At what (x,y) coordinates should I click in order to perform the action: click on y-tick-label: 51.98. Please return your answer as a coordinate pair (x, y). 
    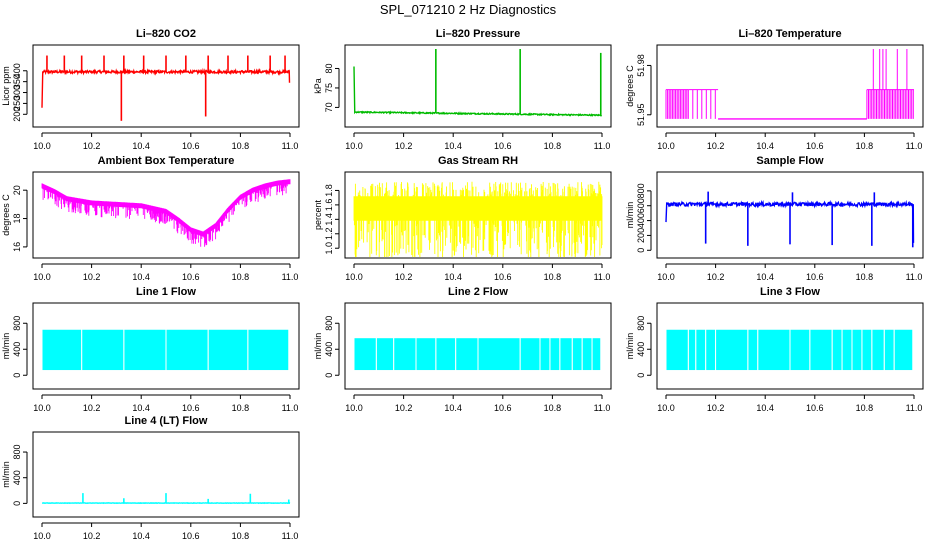
    Looking at the image, I should click on (641, 65).